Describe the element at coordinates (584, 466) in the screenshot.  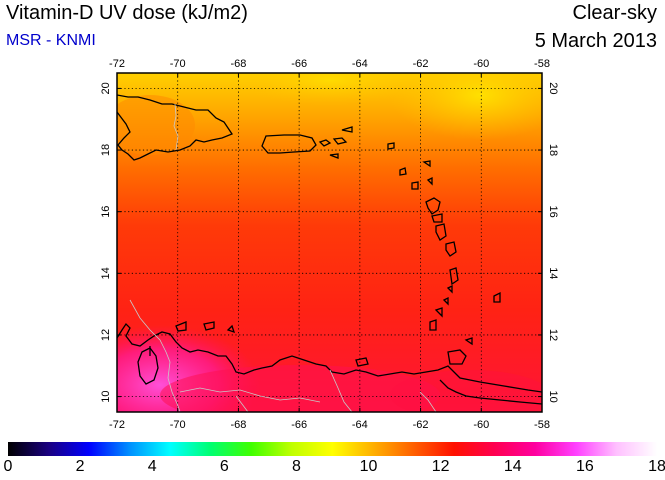
I see `colorbar-label: 16` at that location.